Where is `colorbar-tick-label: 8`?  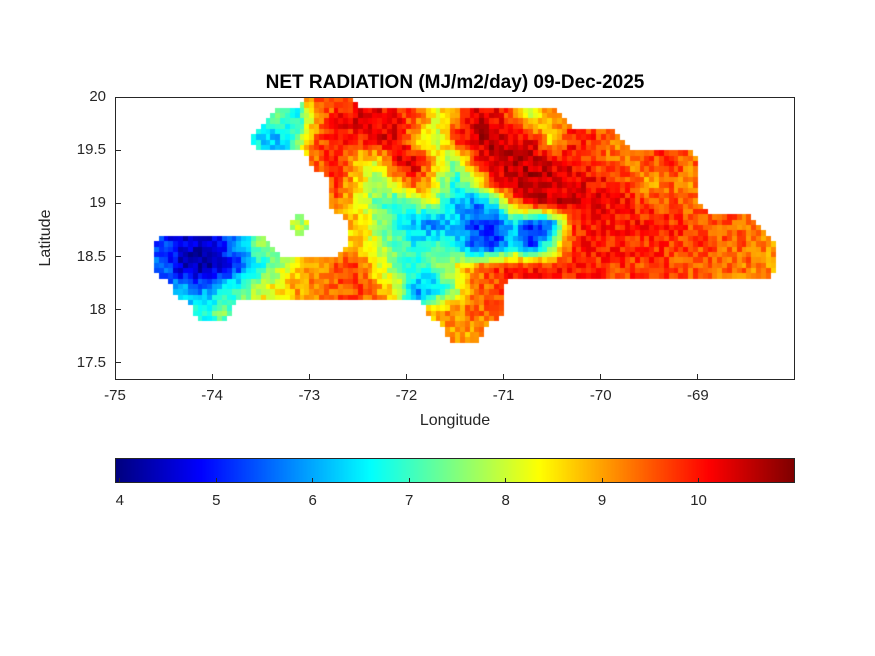 colorbar-tick-label: 8 is located at coordinates (505, 500).